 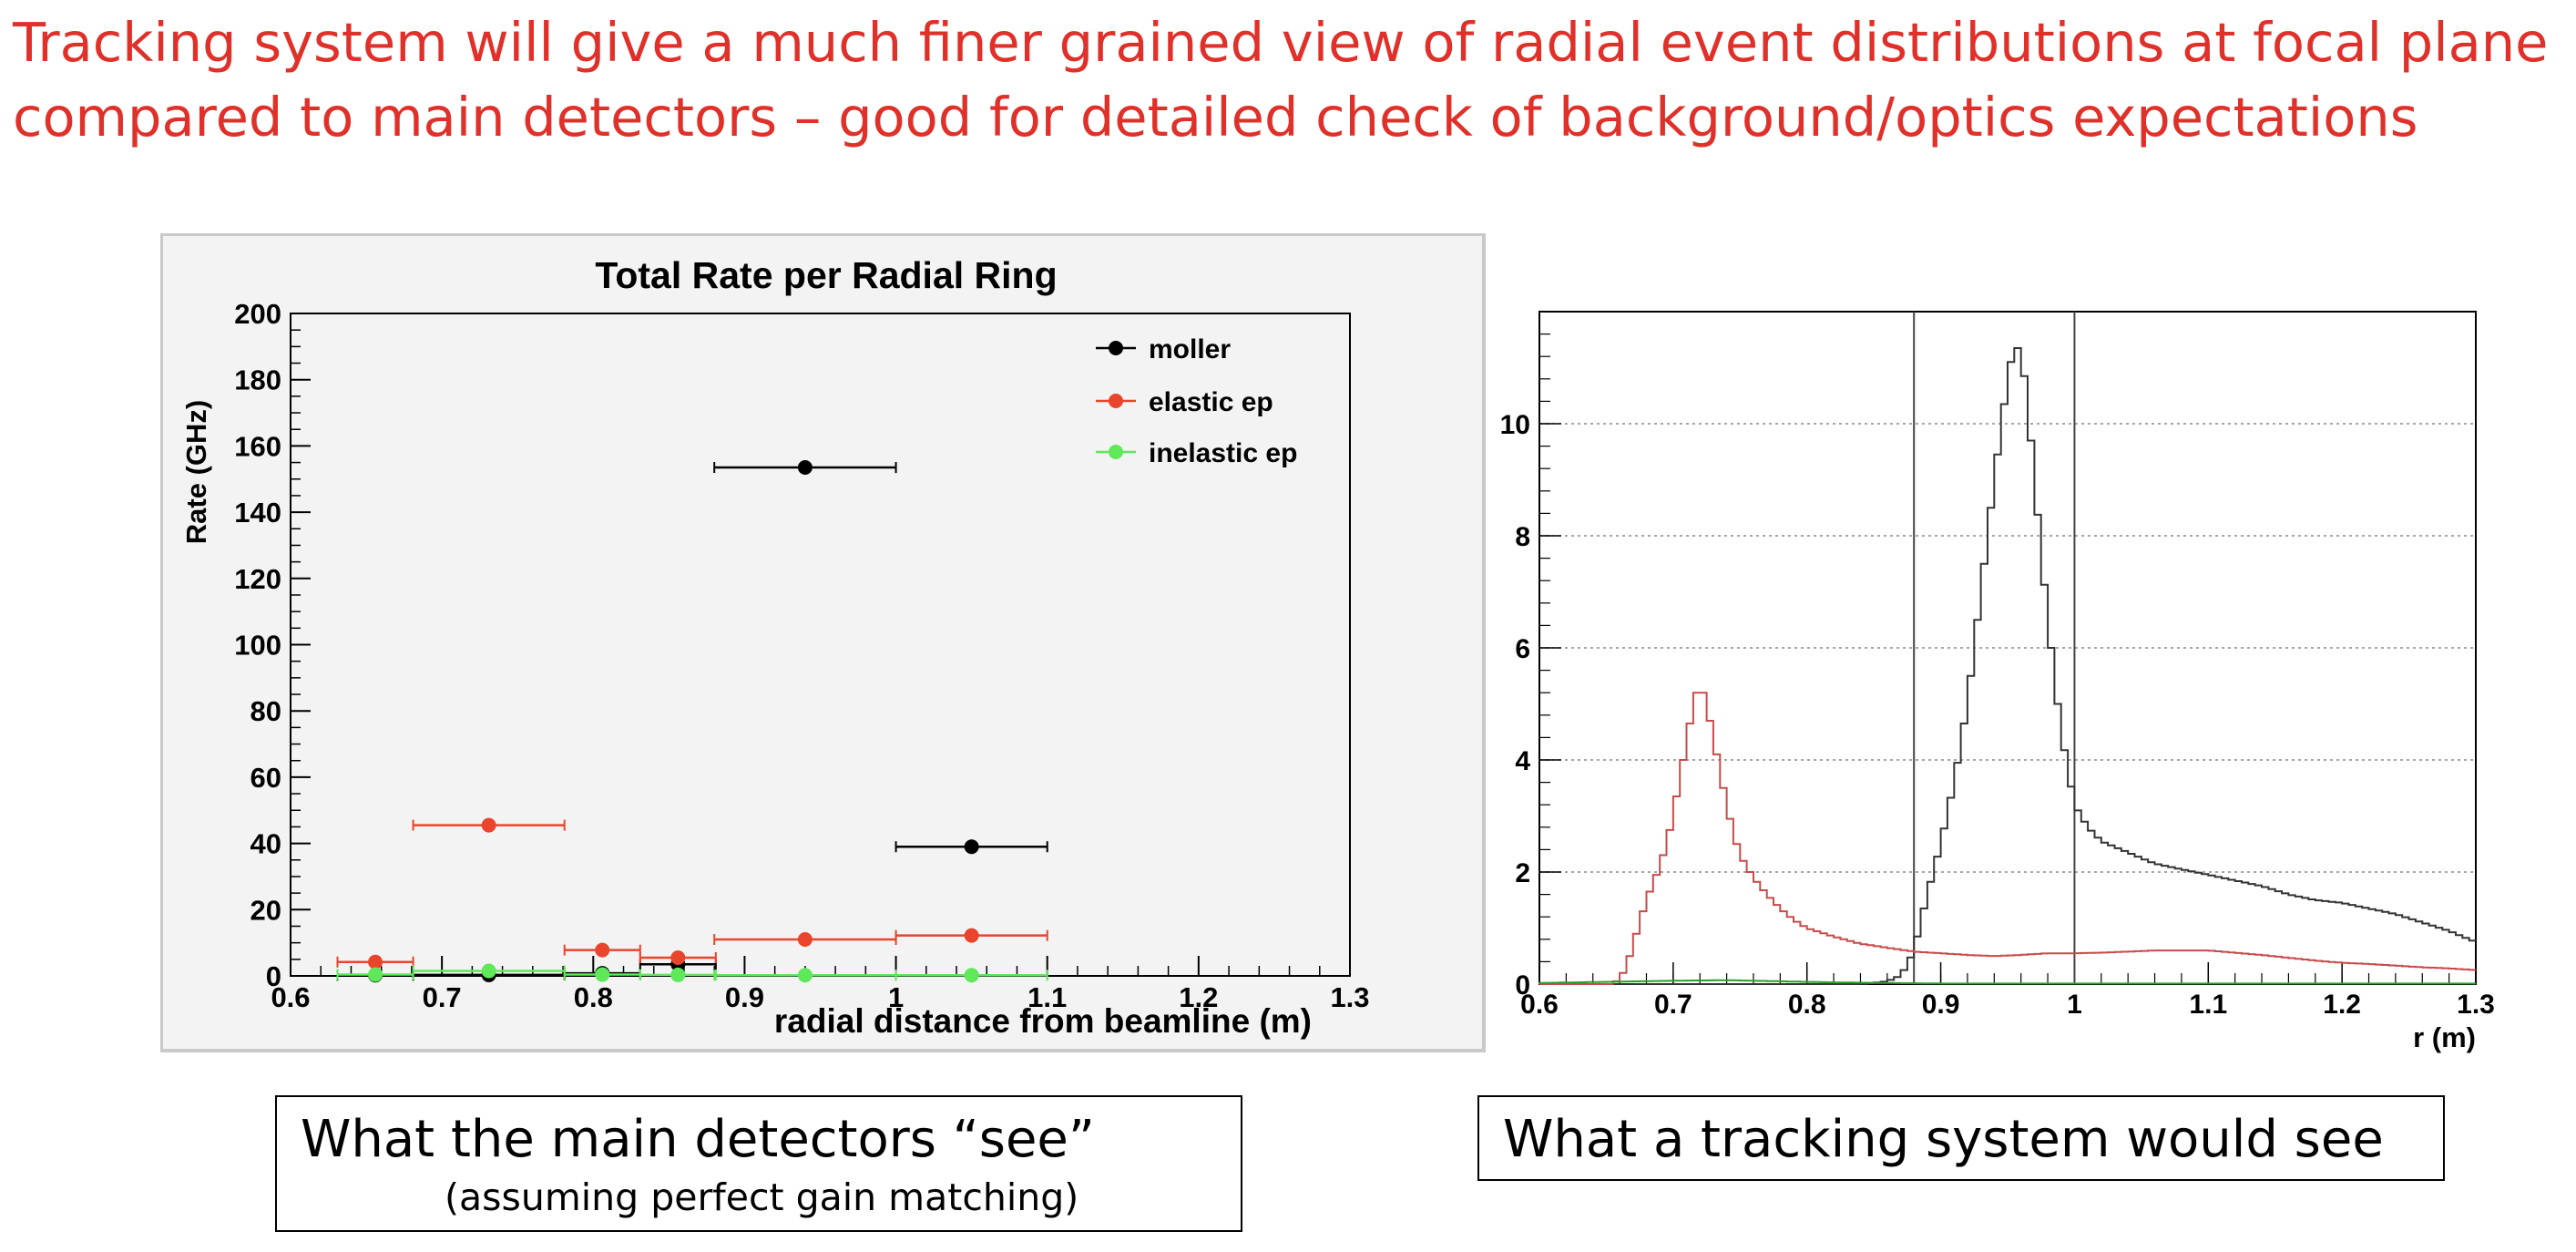 What do you see at coordinates (1043, 1021) in the screenshot?
I see `x-axis-label: radial distance from beamline (m)` at bounding box center [1043, 1021].